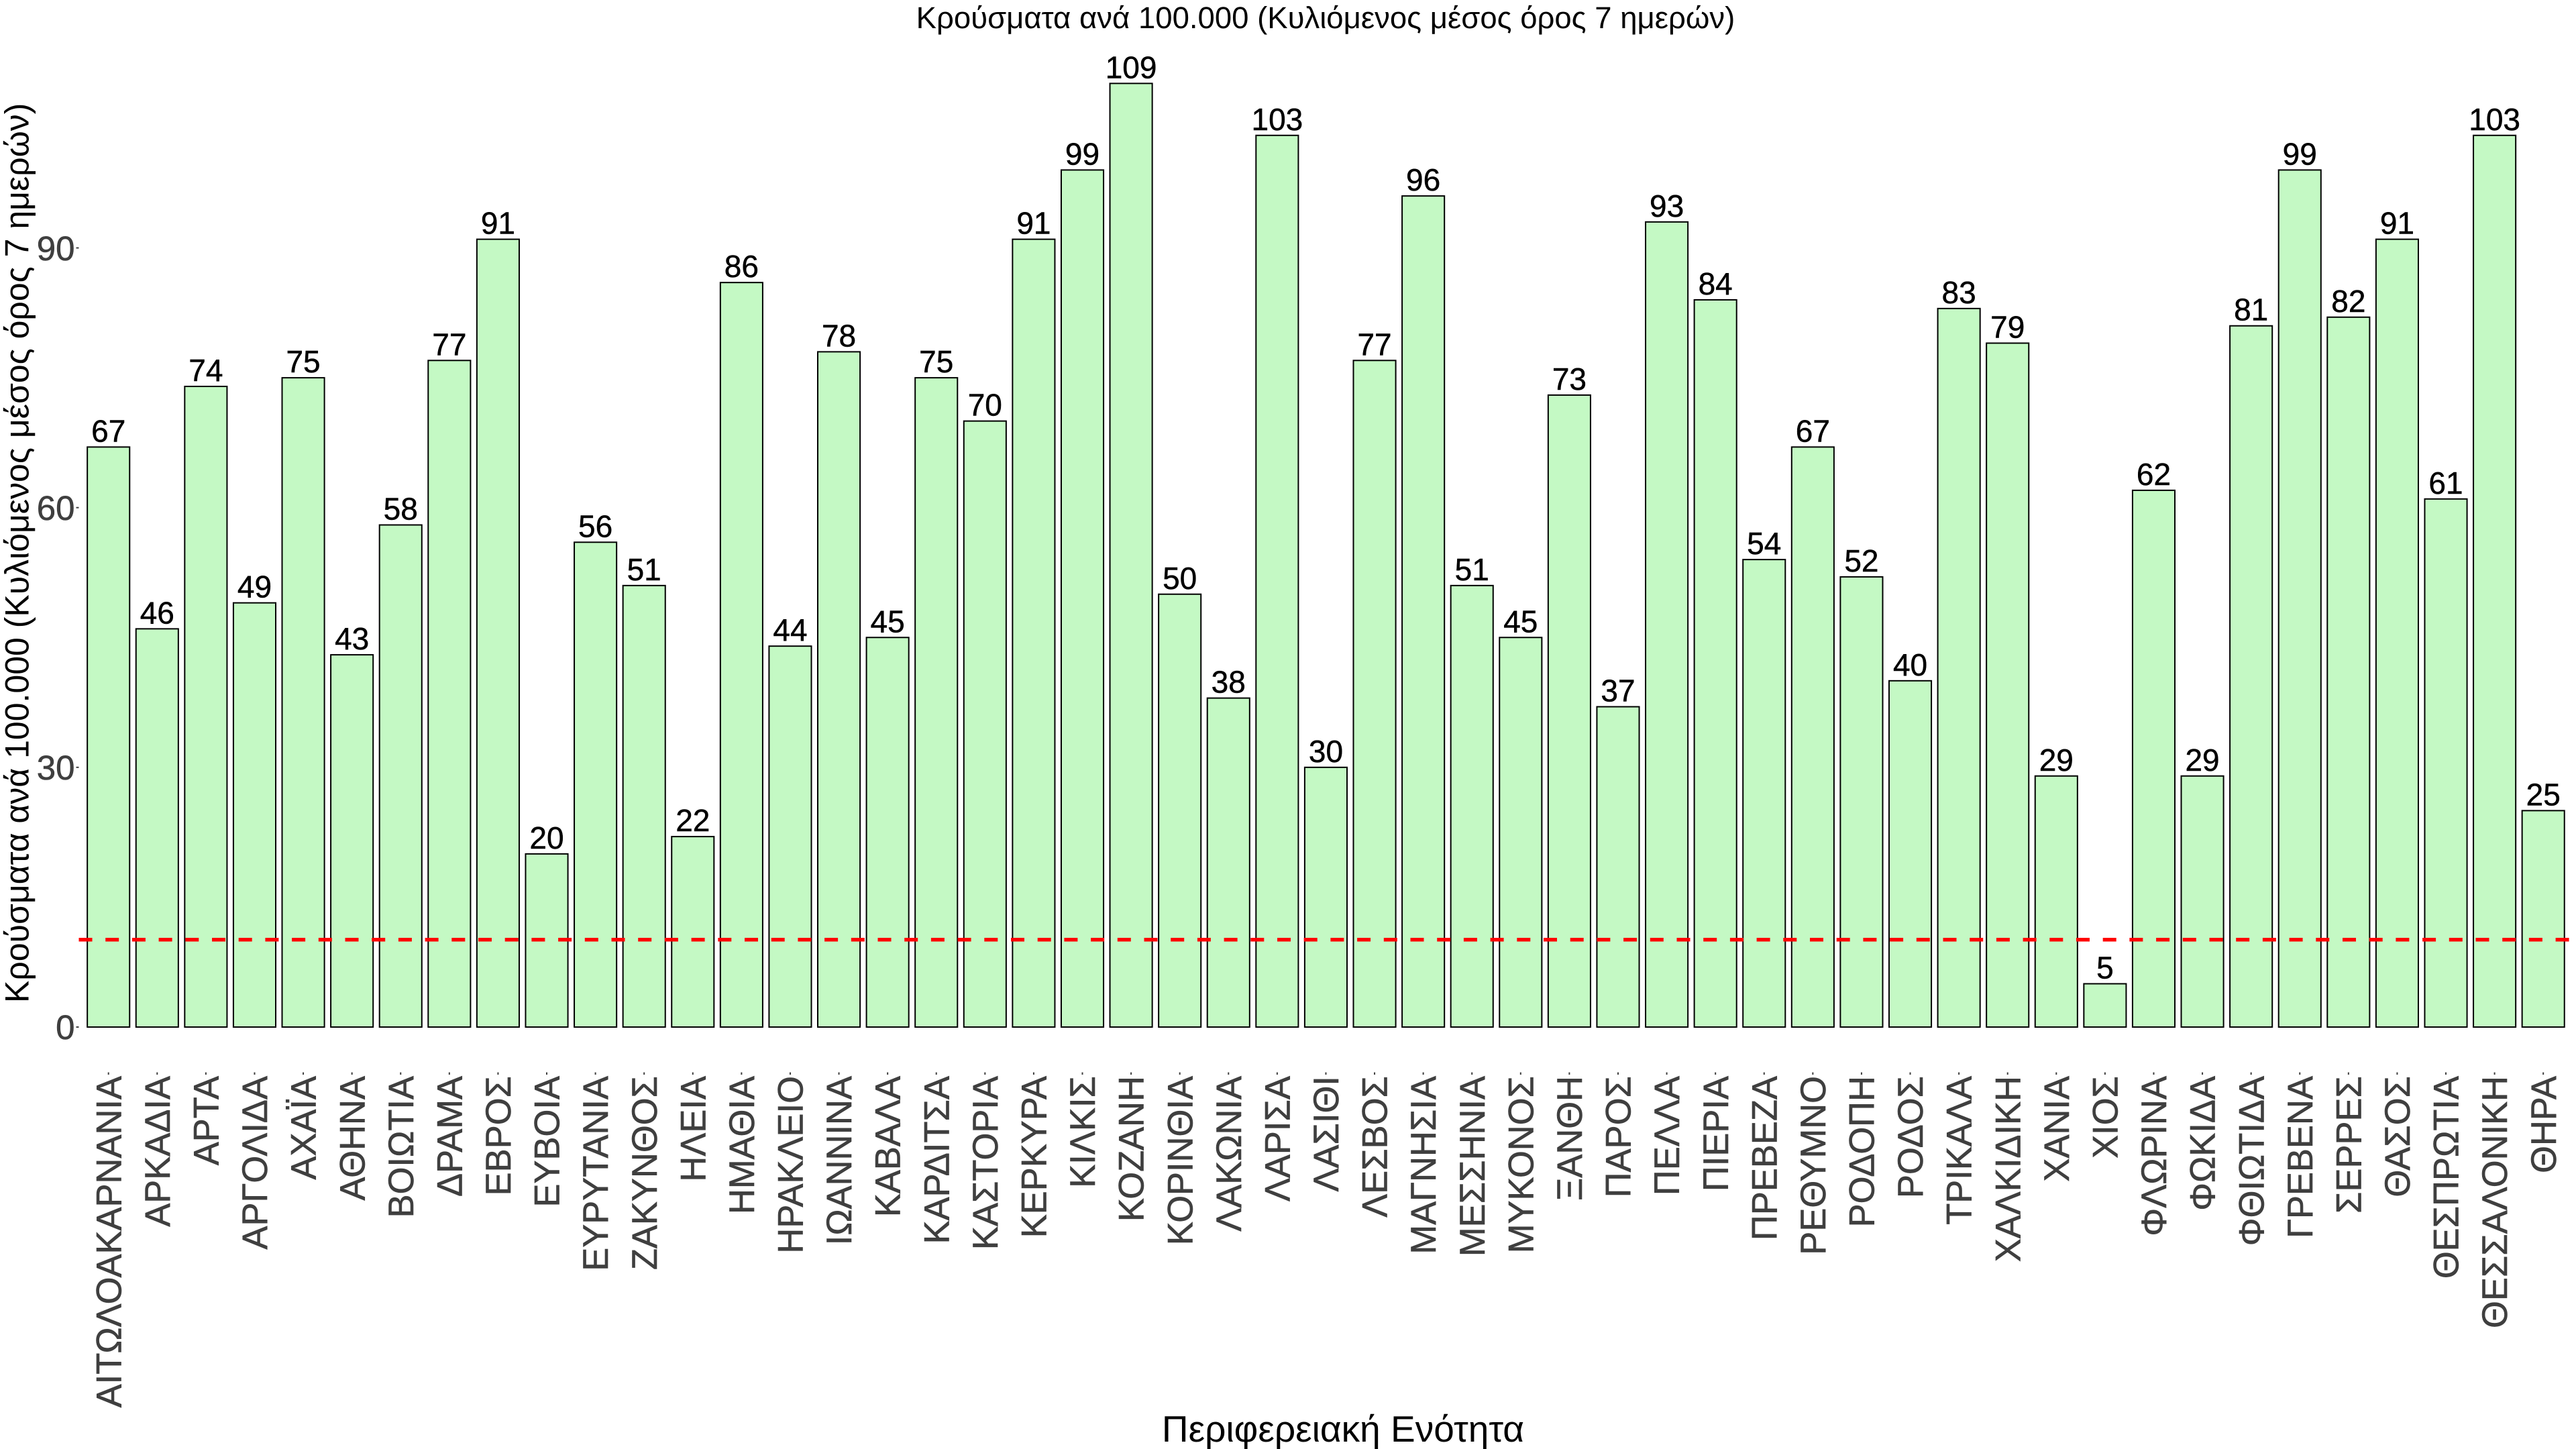  What do you see at coordinates (985, 405) in the screenshot?
I see `svg-text: 70` at bounding box center [985, 405].